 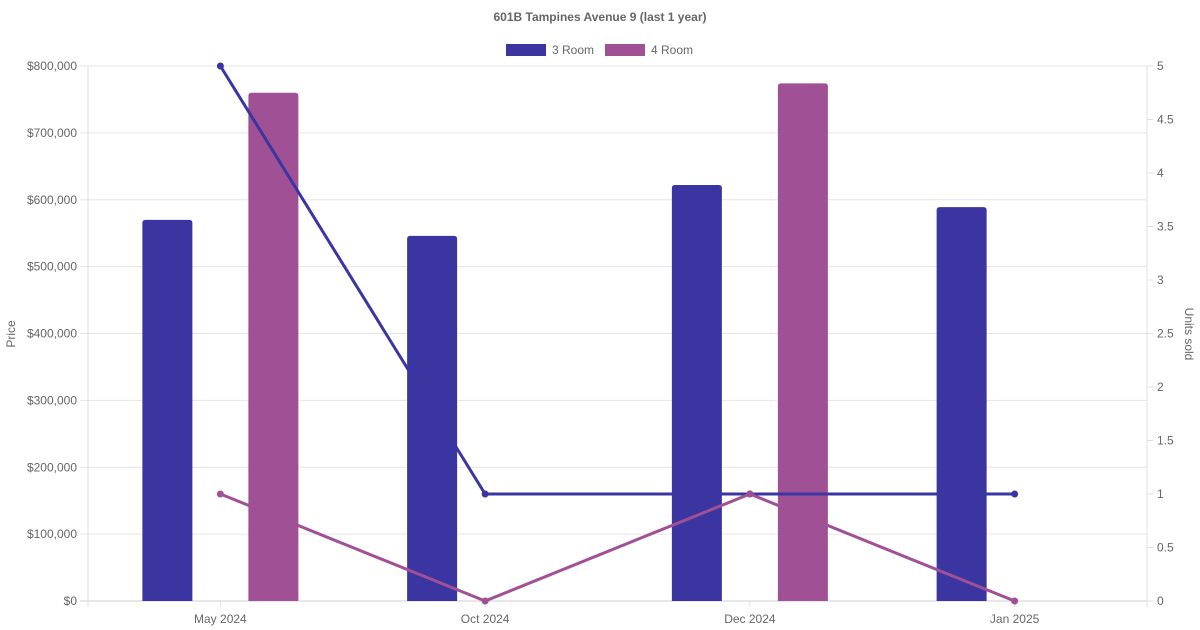 I want to click on units-tick-label: 5, so click(x=1160, y=66).